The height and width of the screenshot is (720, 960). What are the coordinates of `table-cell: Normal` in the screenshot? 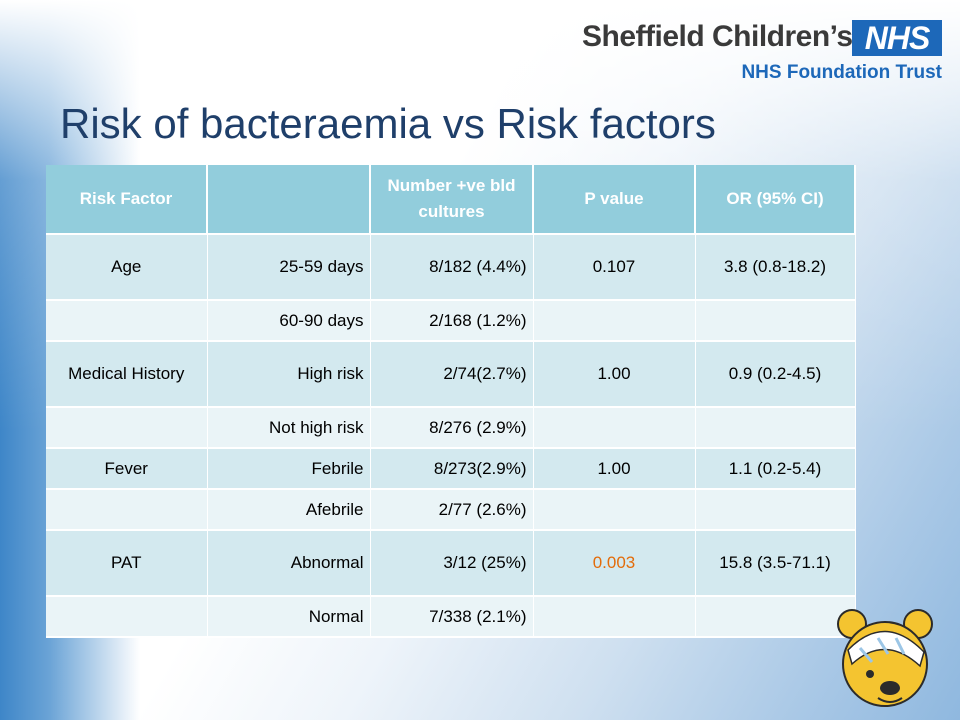 It's located at (289, 616).